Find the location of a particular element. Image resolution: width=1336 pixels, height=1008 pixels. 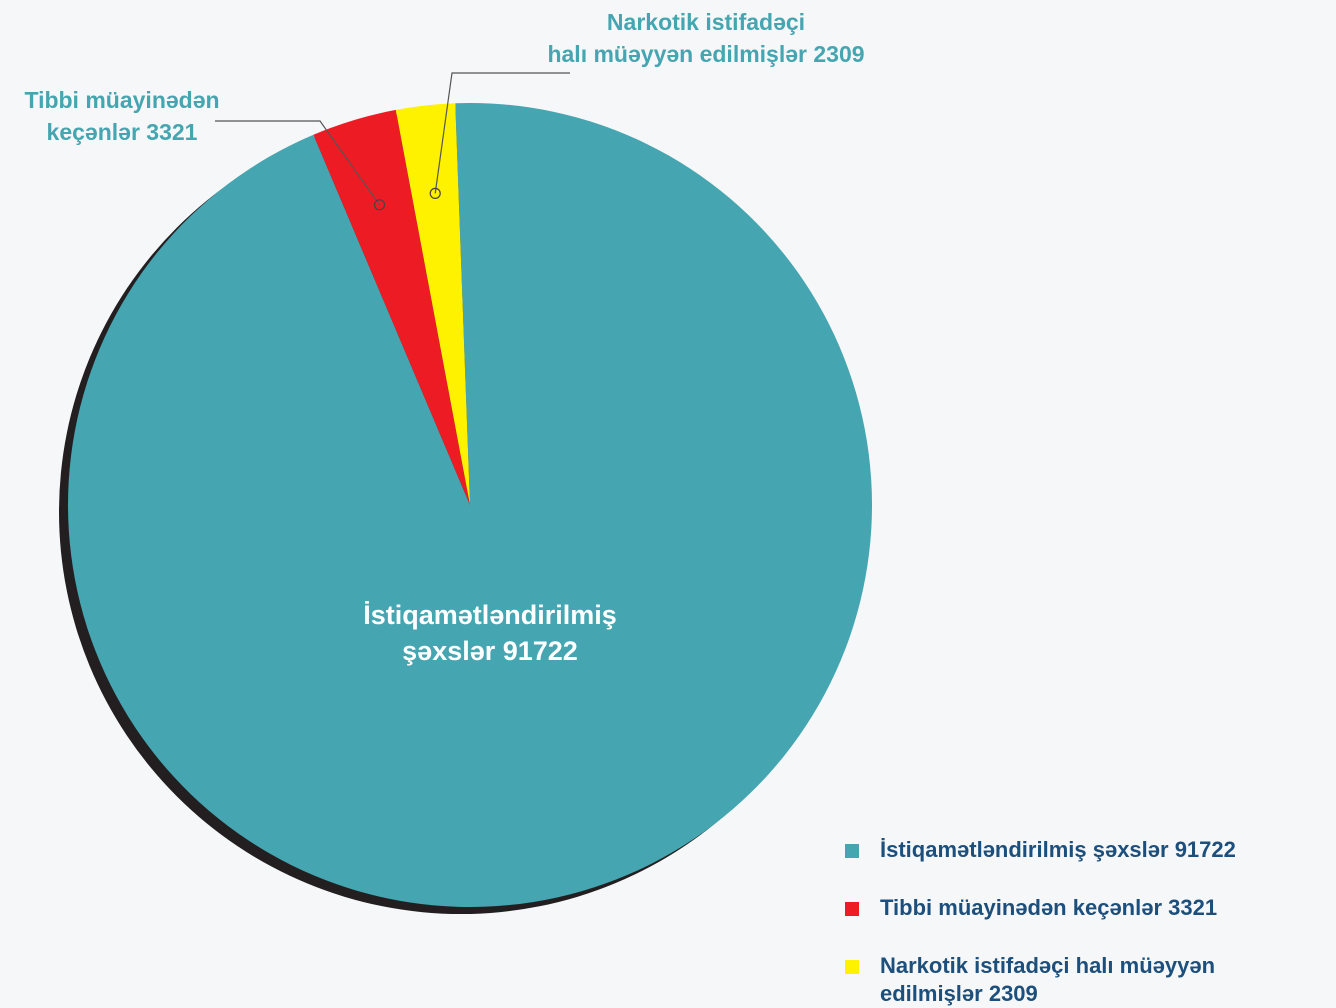

legend-label: İstiqamətləndirilmiş şəxslər 91722 is located at coordinates (1058, 849).